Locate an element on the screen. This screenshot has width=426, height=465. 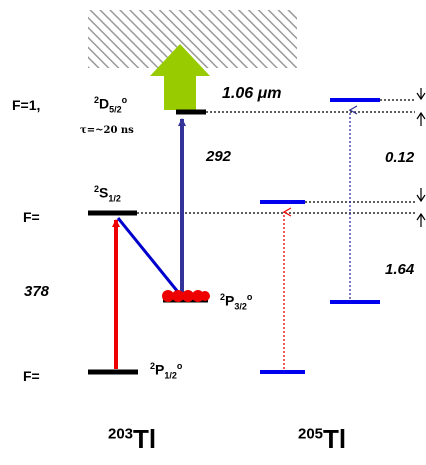
splitting-012: 0.12 is located at coordinates (400, 157).